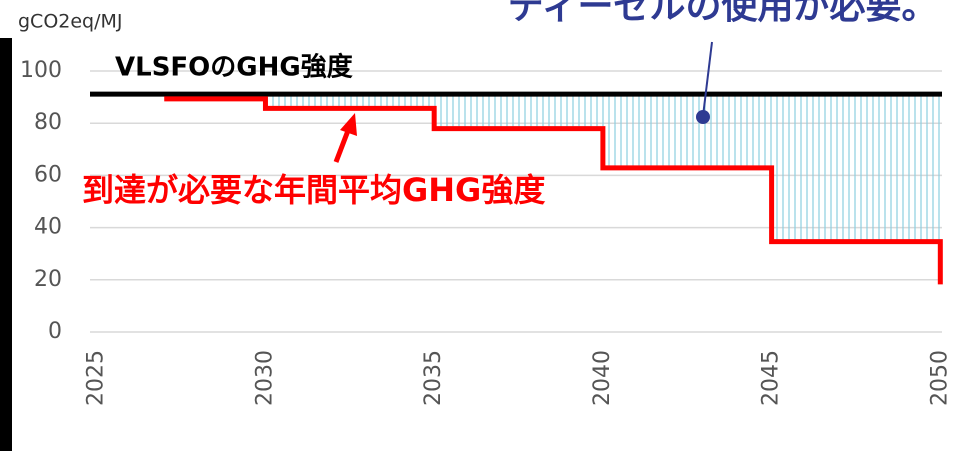  Describe the element at coordinates (722, 13) in the screenshot. I see `annotation: ディーゼルの使用が必要。` at that location.